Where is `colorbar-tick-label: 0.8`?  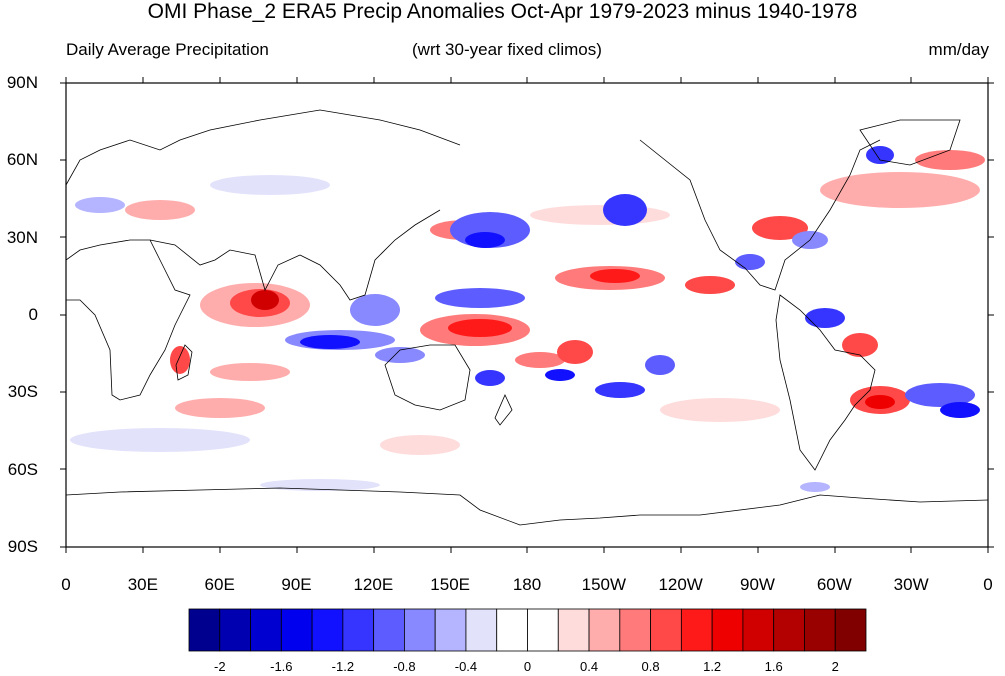 colorbar-tick-label: 0.8 is located at coordinates (650, 666).